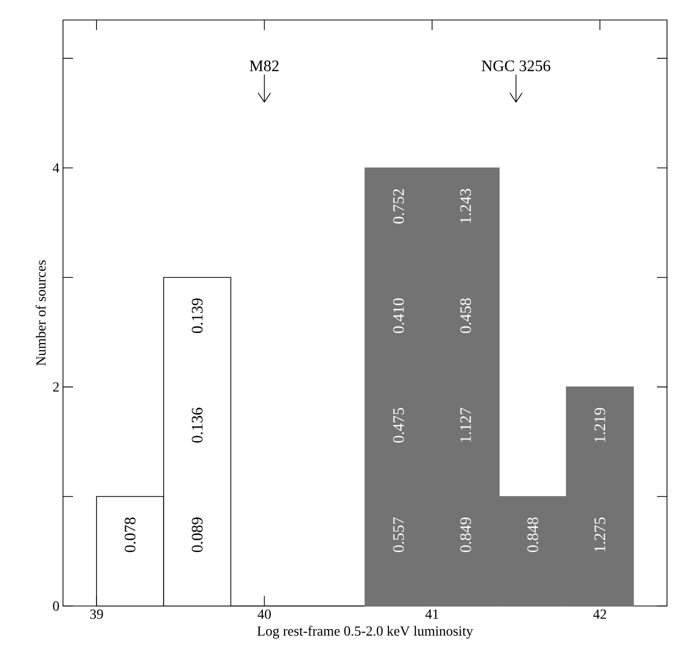  I want to click on x-tick-label: 40, so click(264, 614).